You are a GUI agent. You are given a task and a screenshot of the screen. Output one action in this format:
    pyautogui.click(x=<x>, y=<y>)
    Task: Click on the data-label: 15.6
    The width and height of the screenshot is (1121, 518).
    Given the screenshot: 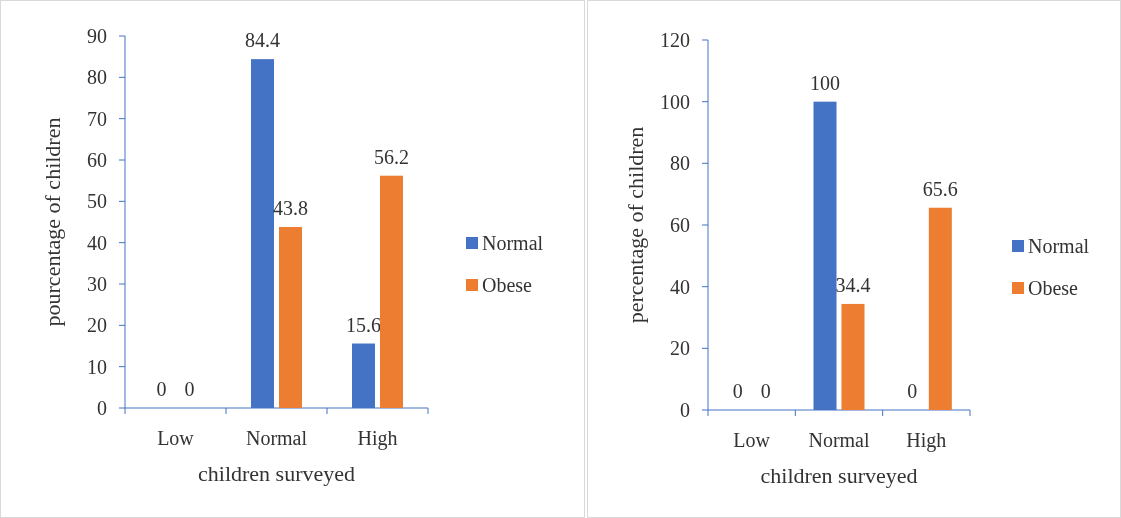 What is the action you would take?
    pyautogui.click(x=363, y=324)
    